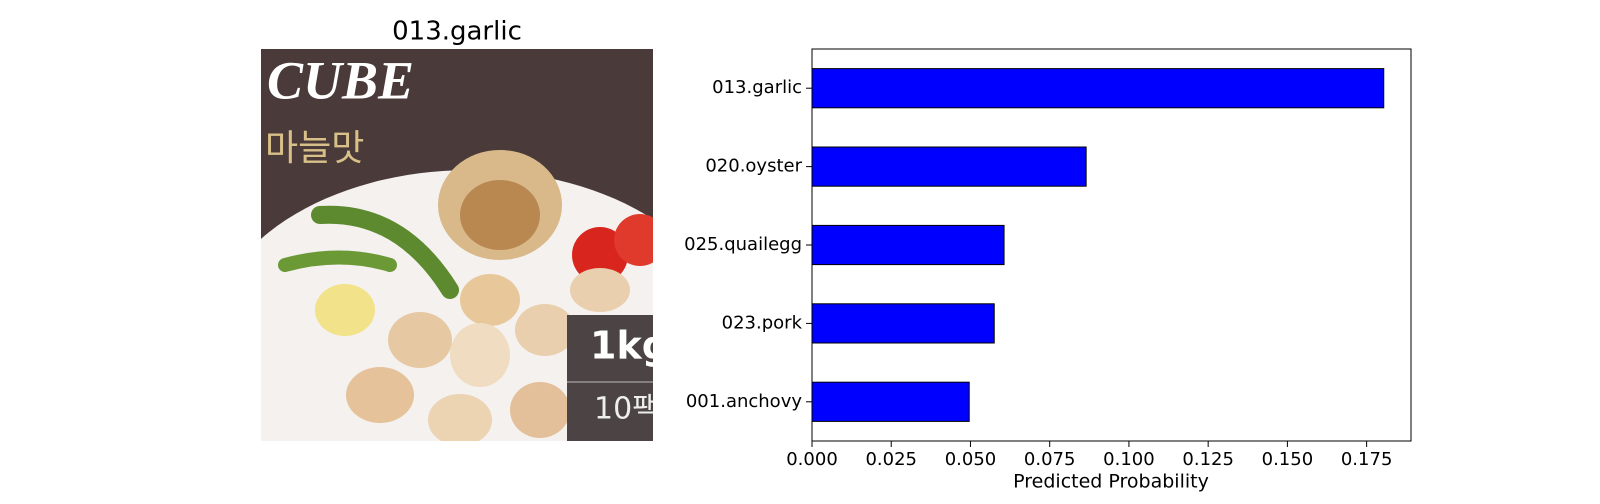  Describe the element at coordinates (762, 322) in the screenshot. I see `y-tick-label: 023.pork` at that location.